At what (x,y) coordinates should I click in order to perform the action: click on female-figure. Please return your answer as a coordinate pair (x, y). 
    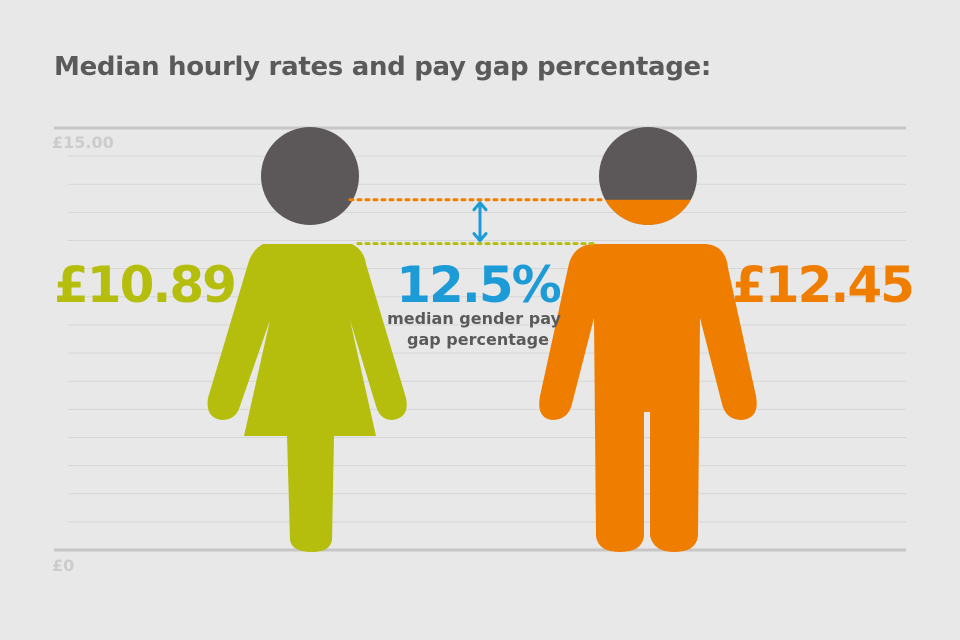
    Looking at the image, I should click on (307, 339).